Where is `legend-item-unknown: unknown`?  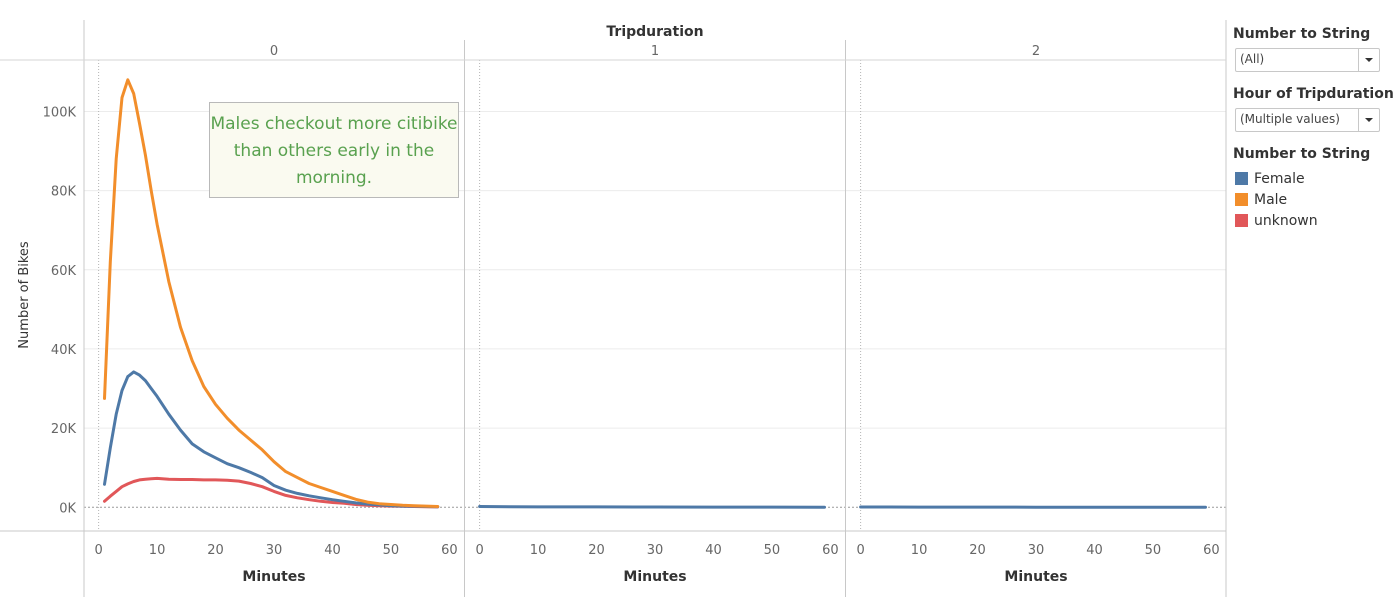
legend-item-unknown: unknown is located at coordinates (1310, 220).